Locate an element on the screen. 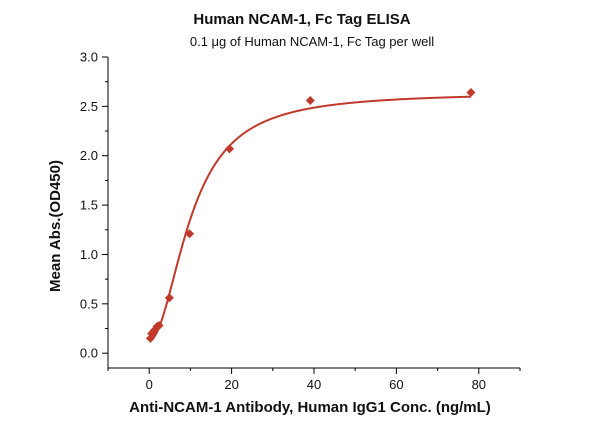 The image size is (599, 428). y-tick-label: 2.0 is located at coordinates (89, 155).